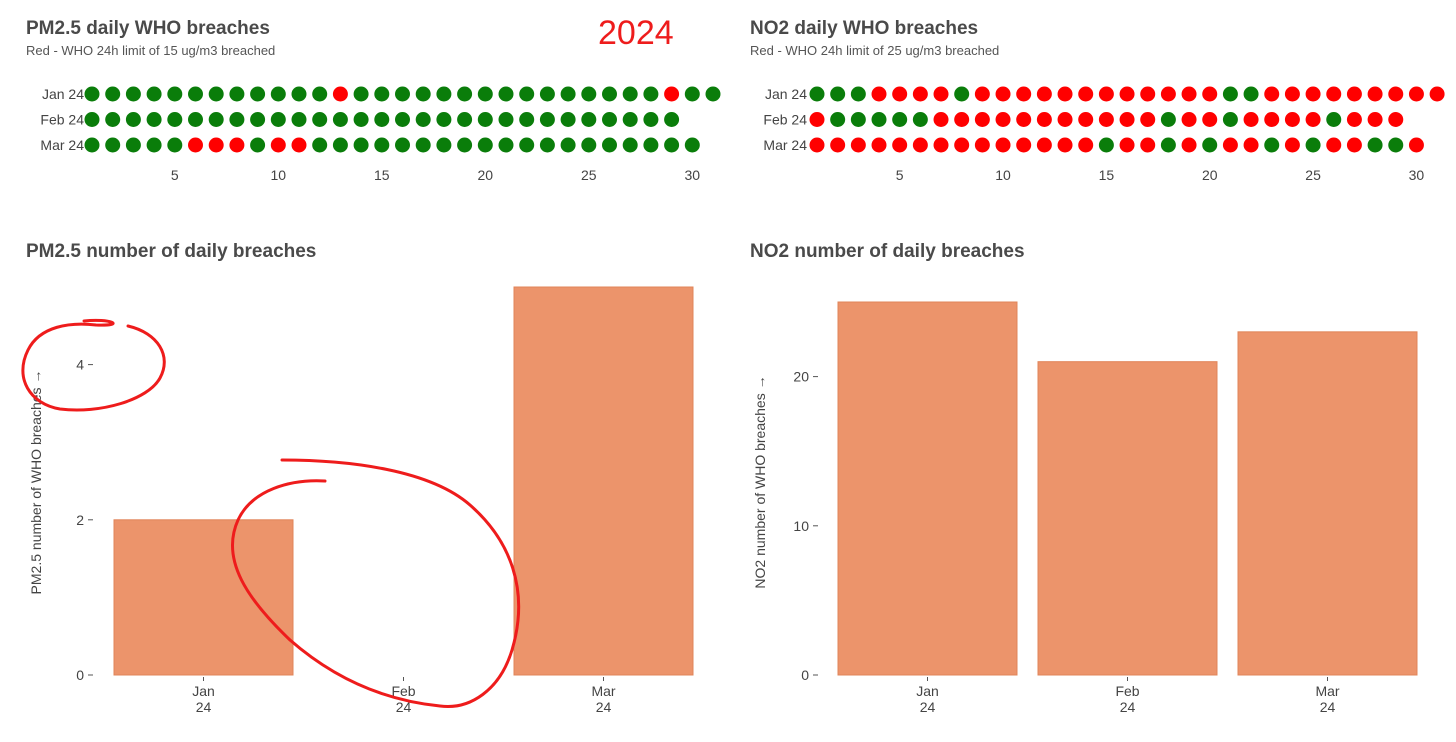 The image size is (1456, 742). Describe the element at coordinates (786, 94) in the screenshot. I see `no2-row-label: Jan 24` at that location.